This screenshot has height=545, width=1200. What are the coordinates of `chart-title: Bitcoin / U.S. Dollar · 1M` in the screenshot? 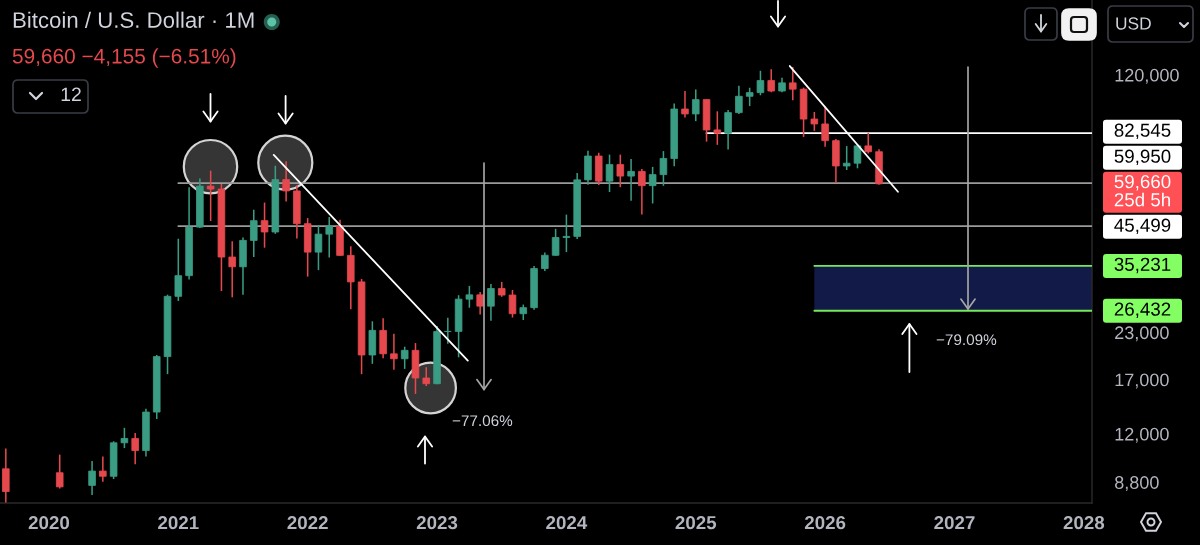 It's located at (133, 19).